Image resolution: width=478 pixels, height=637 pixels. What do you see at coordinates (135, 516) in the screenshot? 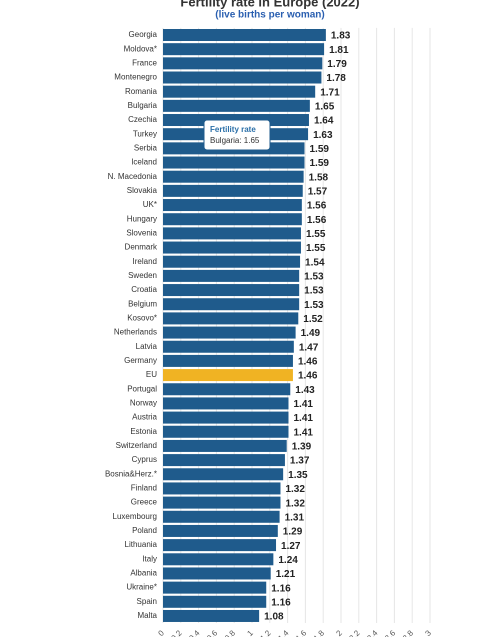
I see `y-tick-label: Luxembourg` at bounding box center [135, 516].